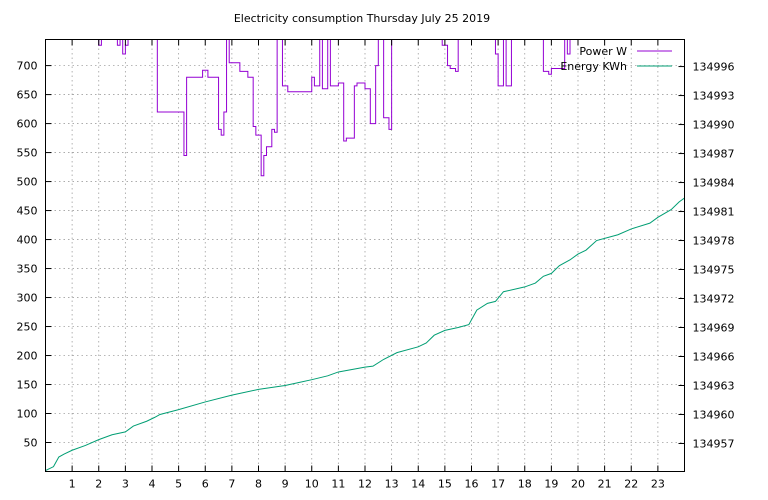 The width and height of the screenshot is (768, 500). Describe the element at coordinates (714, 443) in the screenshot. I see `y-right-tick-label: 134957` at that location.